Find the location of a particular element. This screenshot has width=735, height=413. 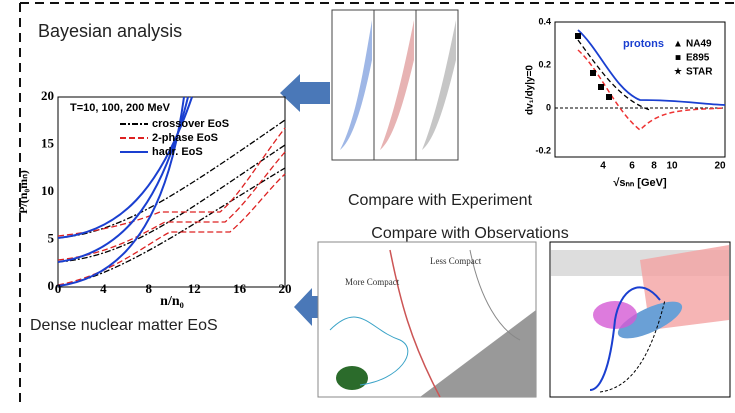

y-tick-label: 15 is located at coordinates (48, 142).